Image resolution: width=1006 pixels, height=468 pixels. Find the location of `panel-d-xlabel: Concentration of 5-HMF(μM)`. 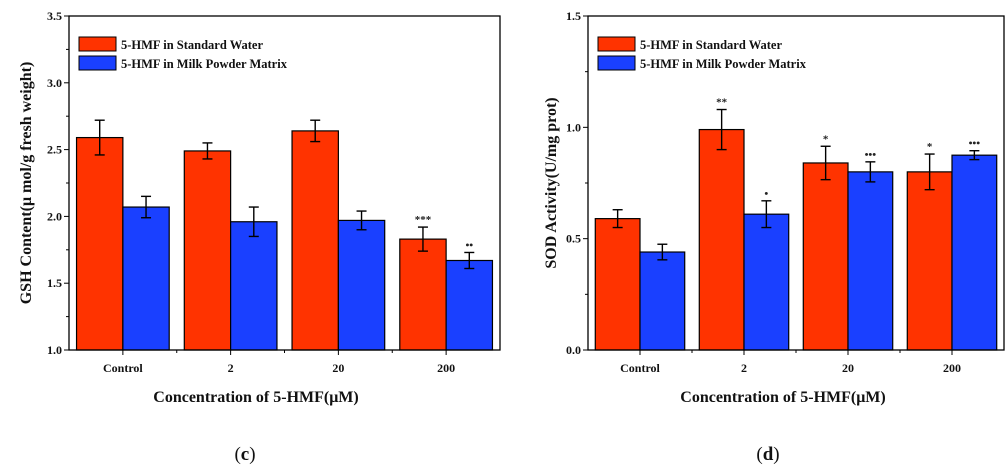

panel-d-xlabel: Concentration of 5-HMF(μM) is located at coordinates (782, 397).